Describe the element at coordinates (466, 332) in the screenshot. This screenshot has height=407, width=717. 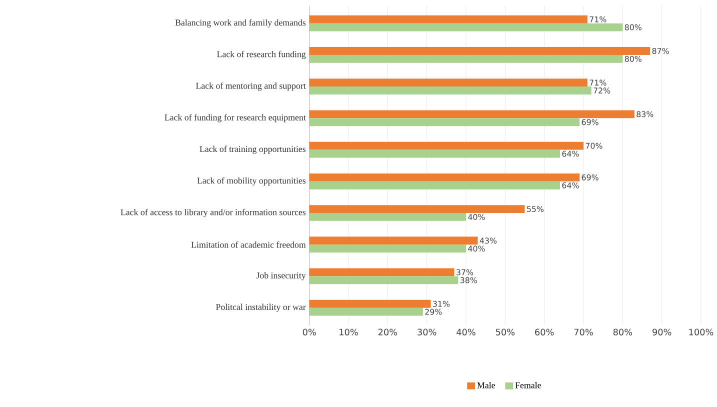
I see `x-tick-label: 40%` at that location.